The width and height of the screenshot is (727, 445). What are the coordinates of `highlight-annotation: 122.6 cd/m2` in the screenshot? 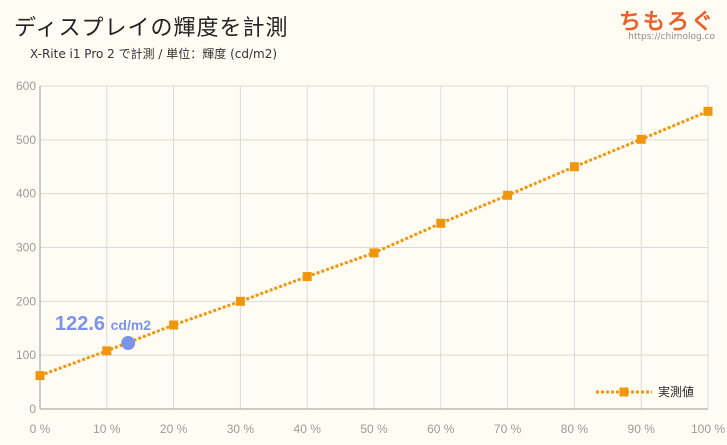 It's located at (103, 324).